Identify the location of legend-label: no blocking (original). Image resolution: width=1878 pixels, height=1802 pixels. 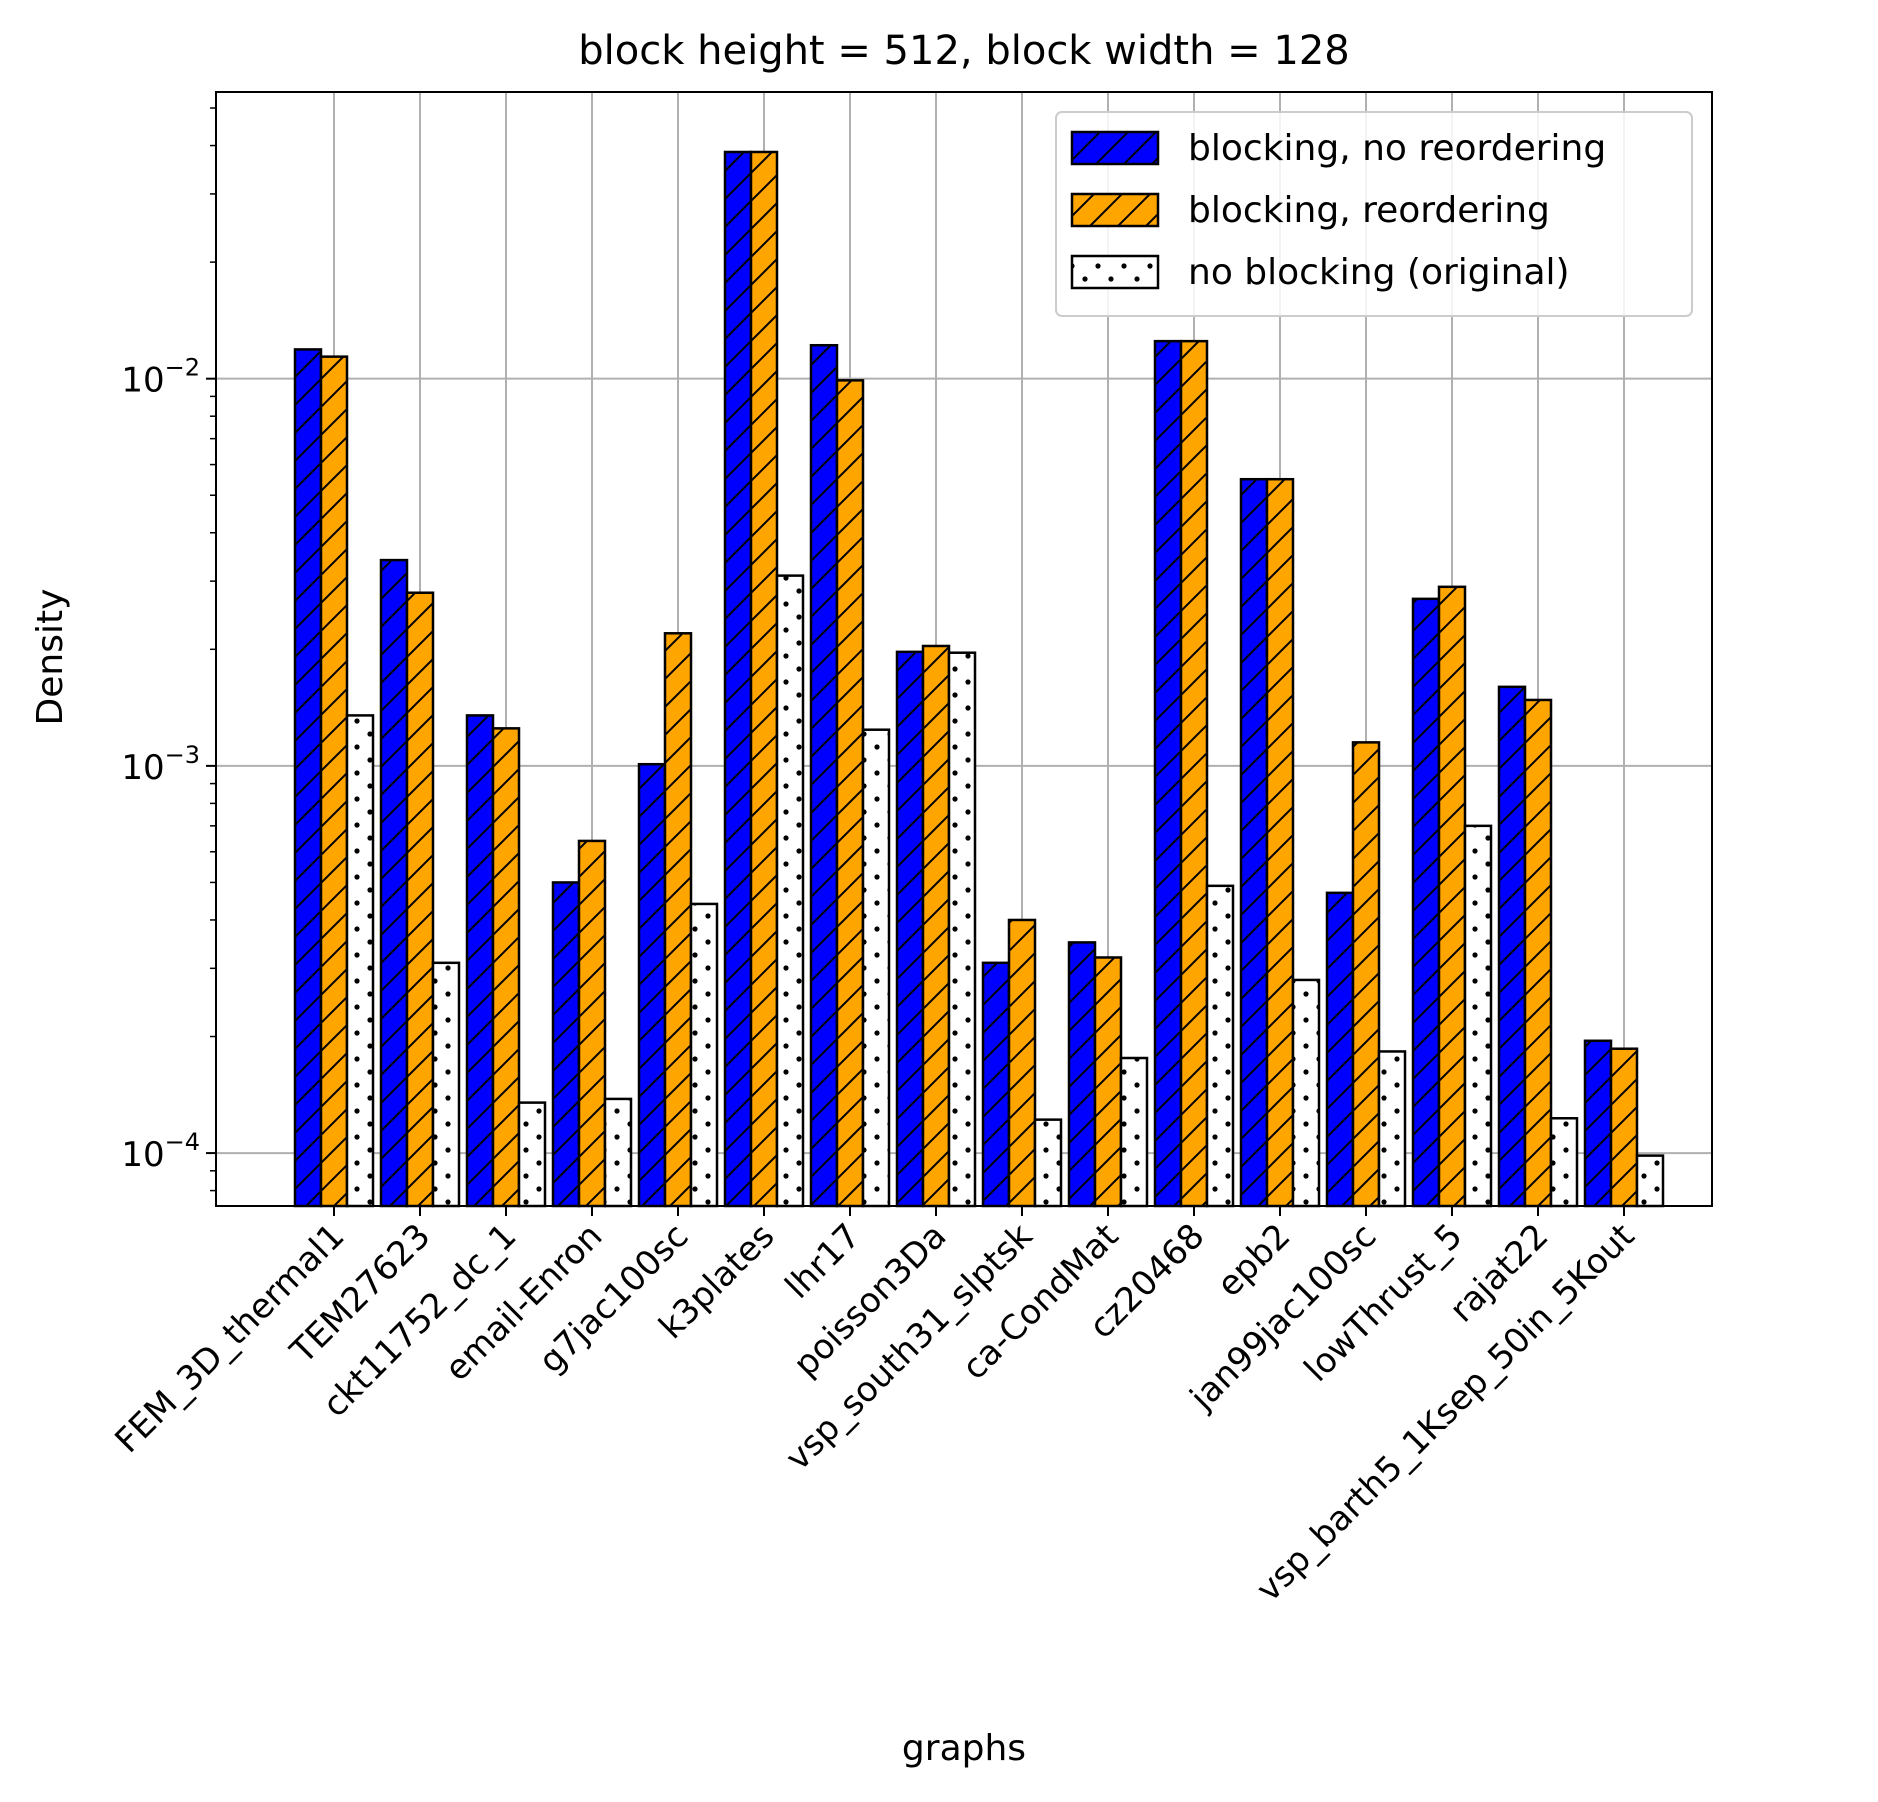
(1379, 272).